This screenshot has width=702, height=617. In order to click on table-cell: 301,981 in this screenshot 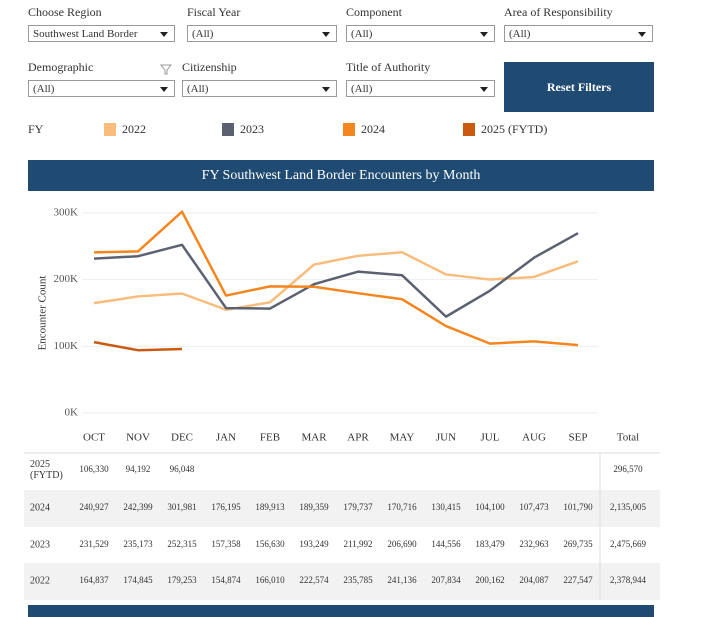, I will do `click(181, 507)`.